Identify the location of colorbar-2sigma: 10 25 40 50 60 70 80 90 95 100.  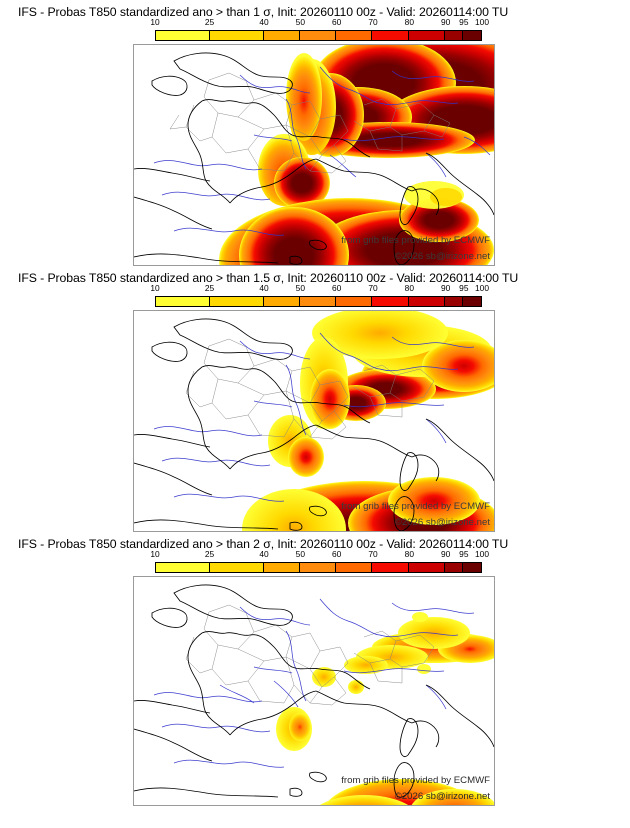
(319, 561).